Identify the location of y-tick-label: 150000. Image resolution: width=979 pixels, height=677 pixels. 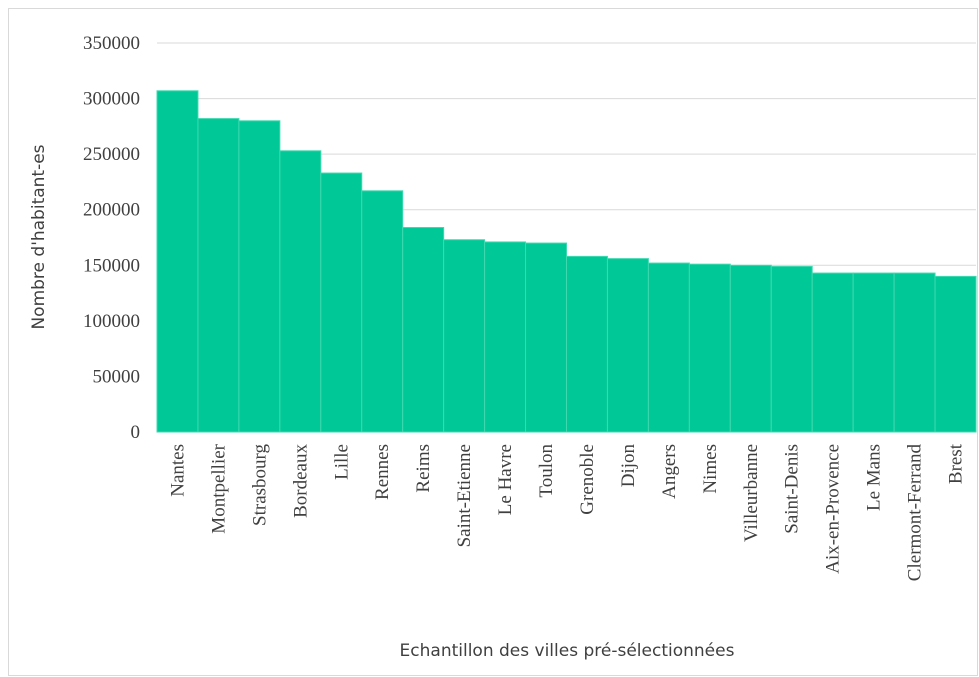
(111, 265).